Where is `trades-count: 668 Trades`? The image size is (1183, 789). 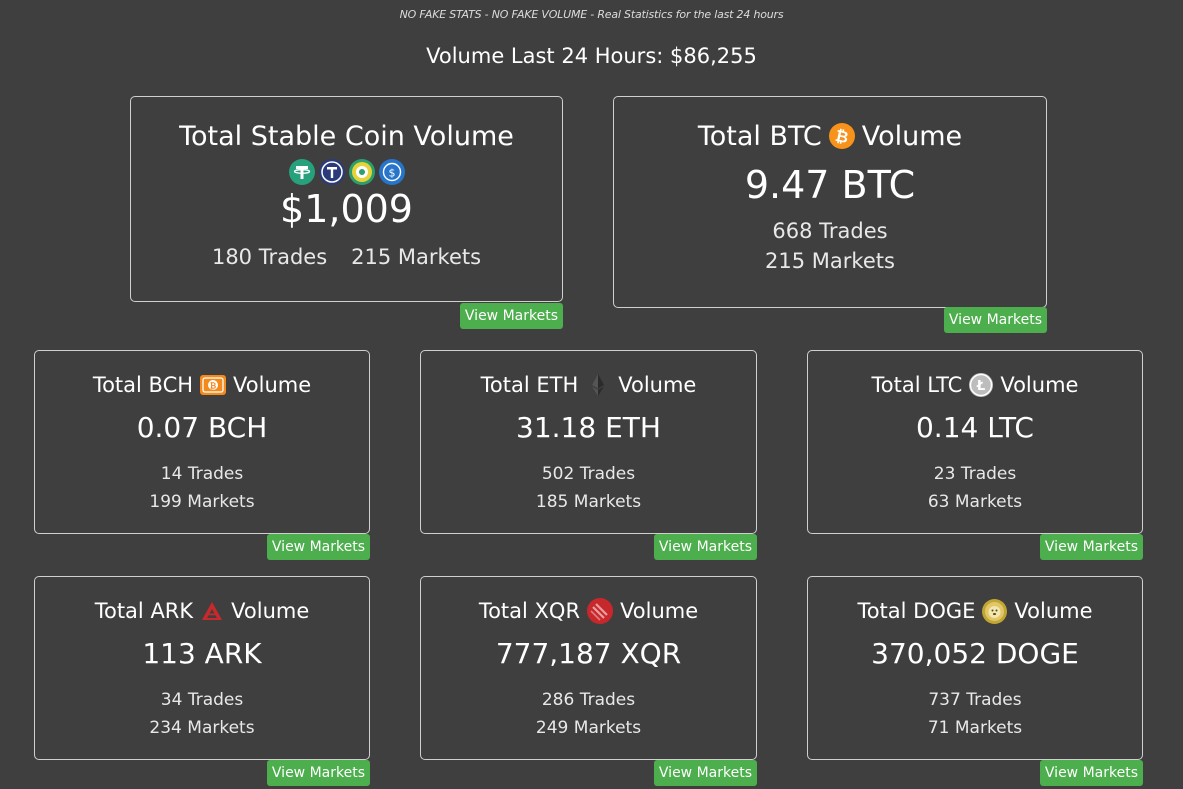 trades-count: 668 Trades is located at coordinates (830, 231).